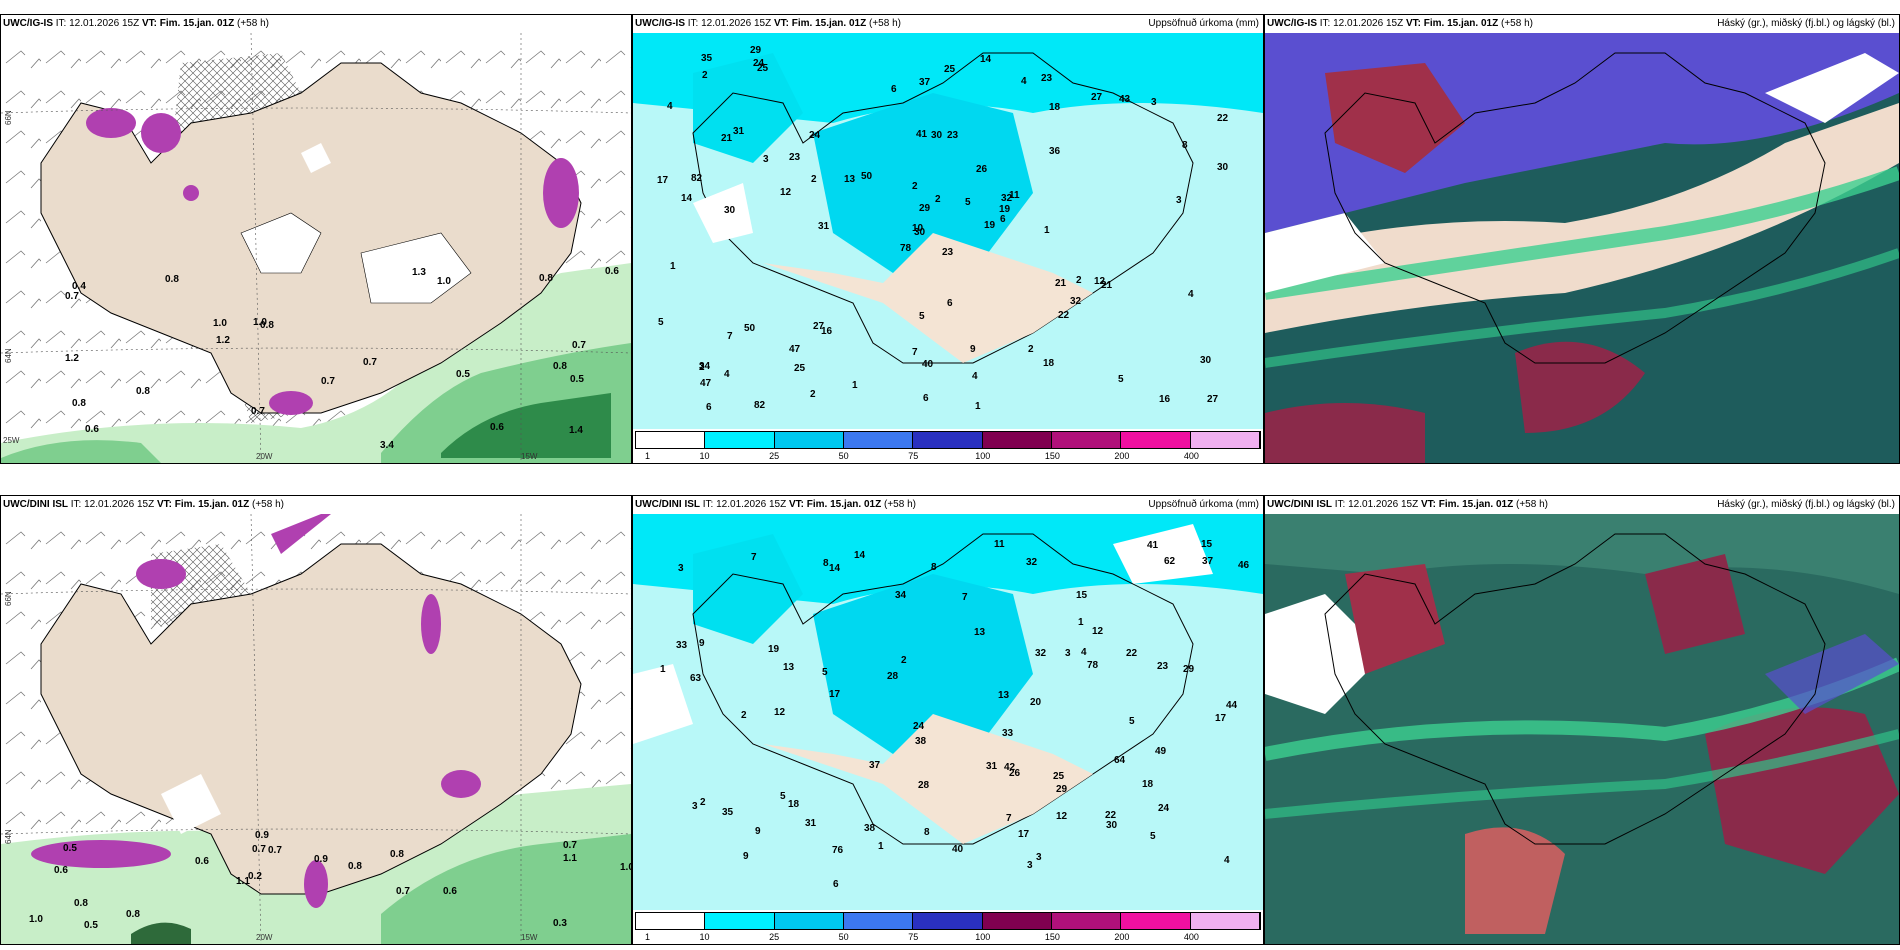 Image resolution: width=1900 pixels, height=950 pixels. What do you see at coordinates (682, 645) in the screenshot?
I see `value-label: 33` at bounding box center [682, 645].